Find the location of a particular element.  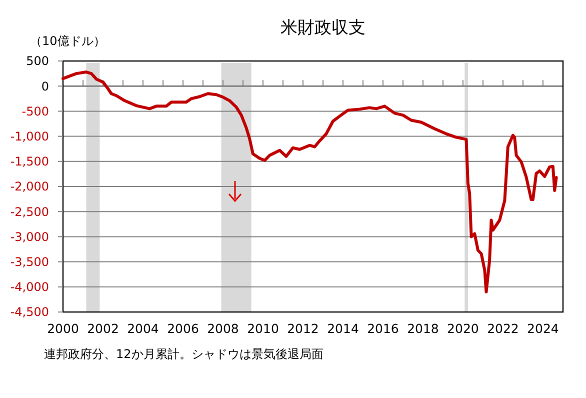

y-tick-label: -2,000 is located at coordinates (29, 187).